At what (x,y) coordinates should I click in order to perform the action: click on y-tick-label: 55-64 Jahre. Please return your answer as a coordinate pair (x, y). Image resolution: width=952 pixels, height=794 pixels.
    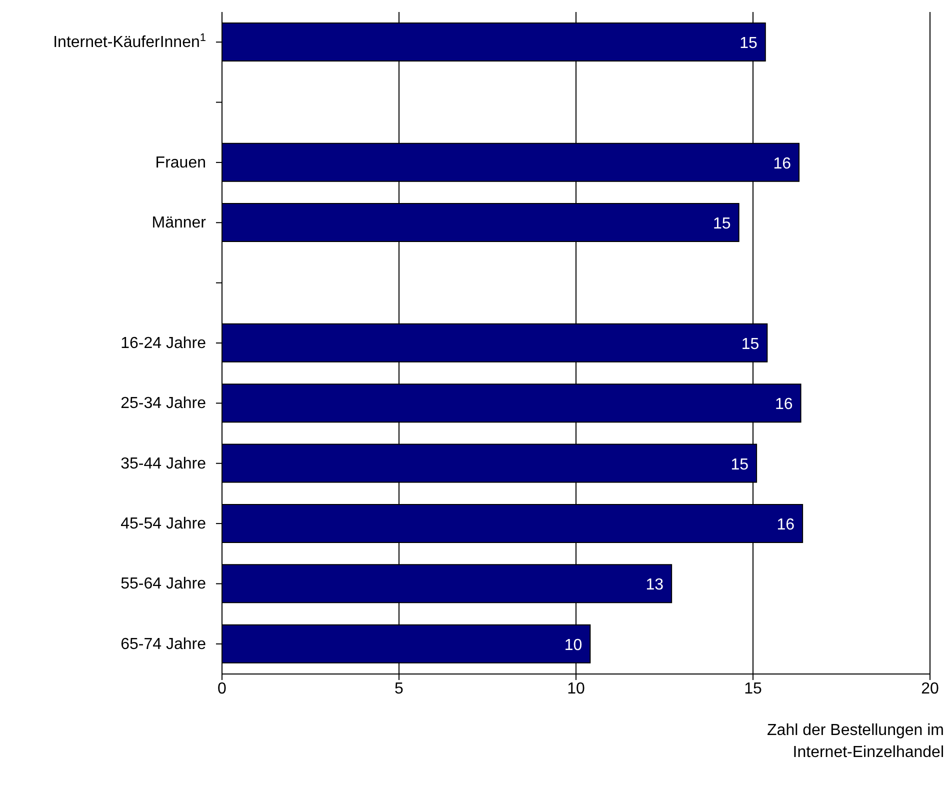
    Looking at the image, I should click on (163, 584).